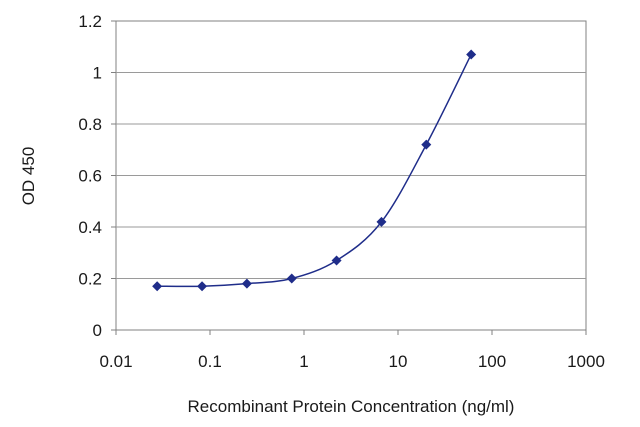 This screenshot has width=640, height=427. Describe the element at coordinates (90, 279) in the screenshot. I see `y-tick-label: 0.2` at that location.